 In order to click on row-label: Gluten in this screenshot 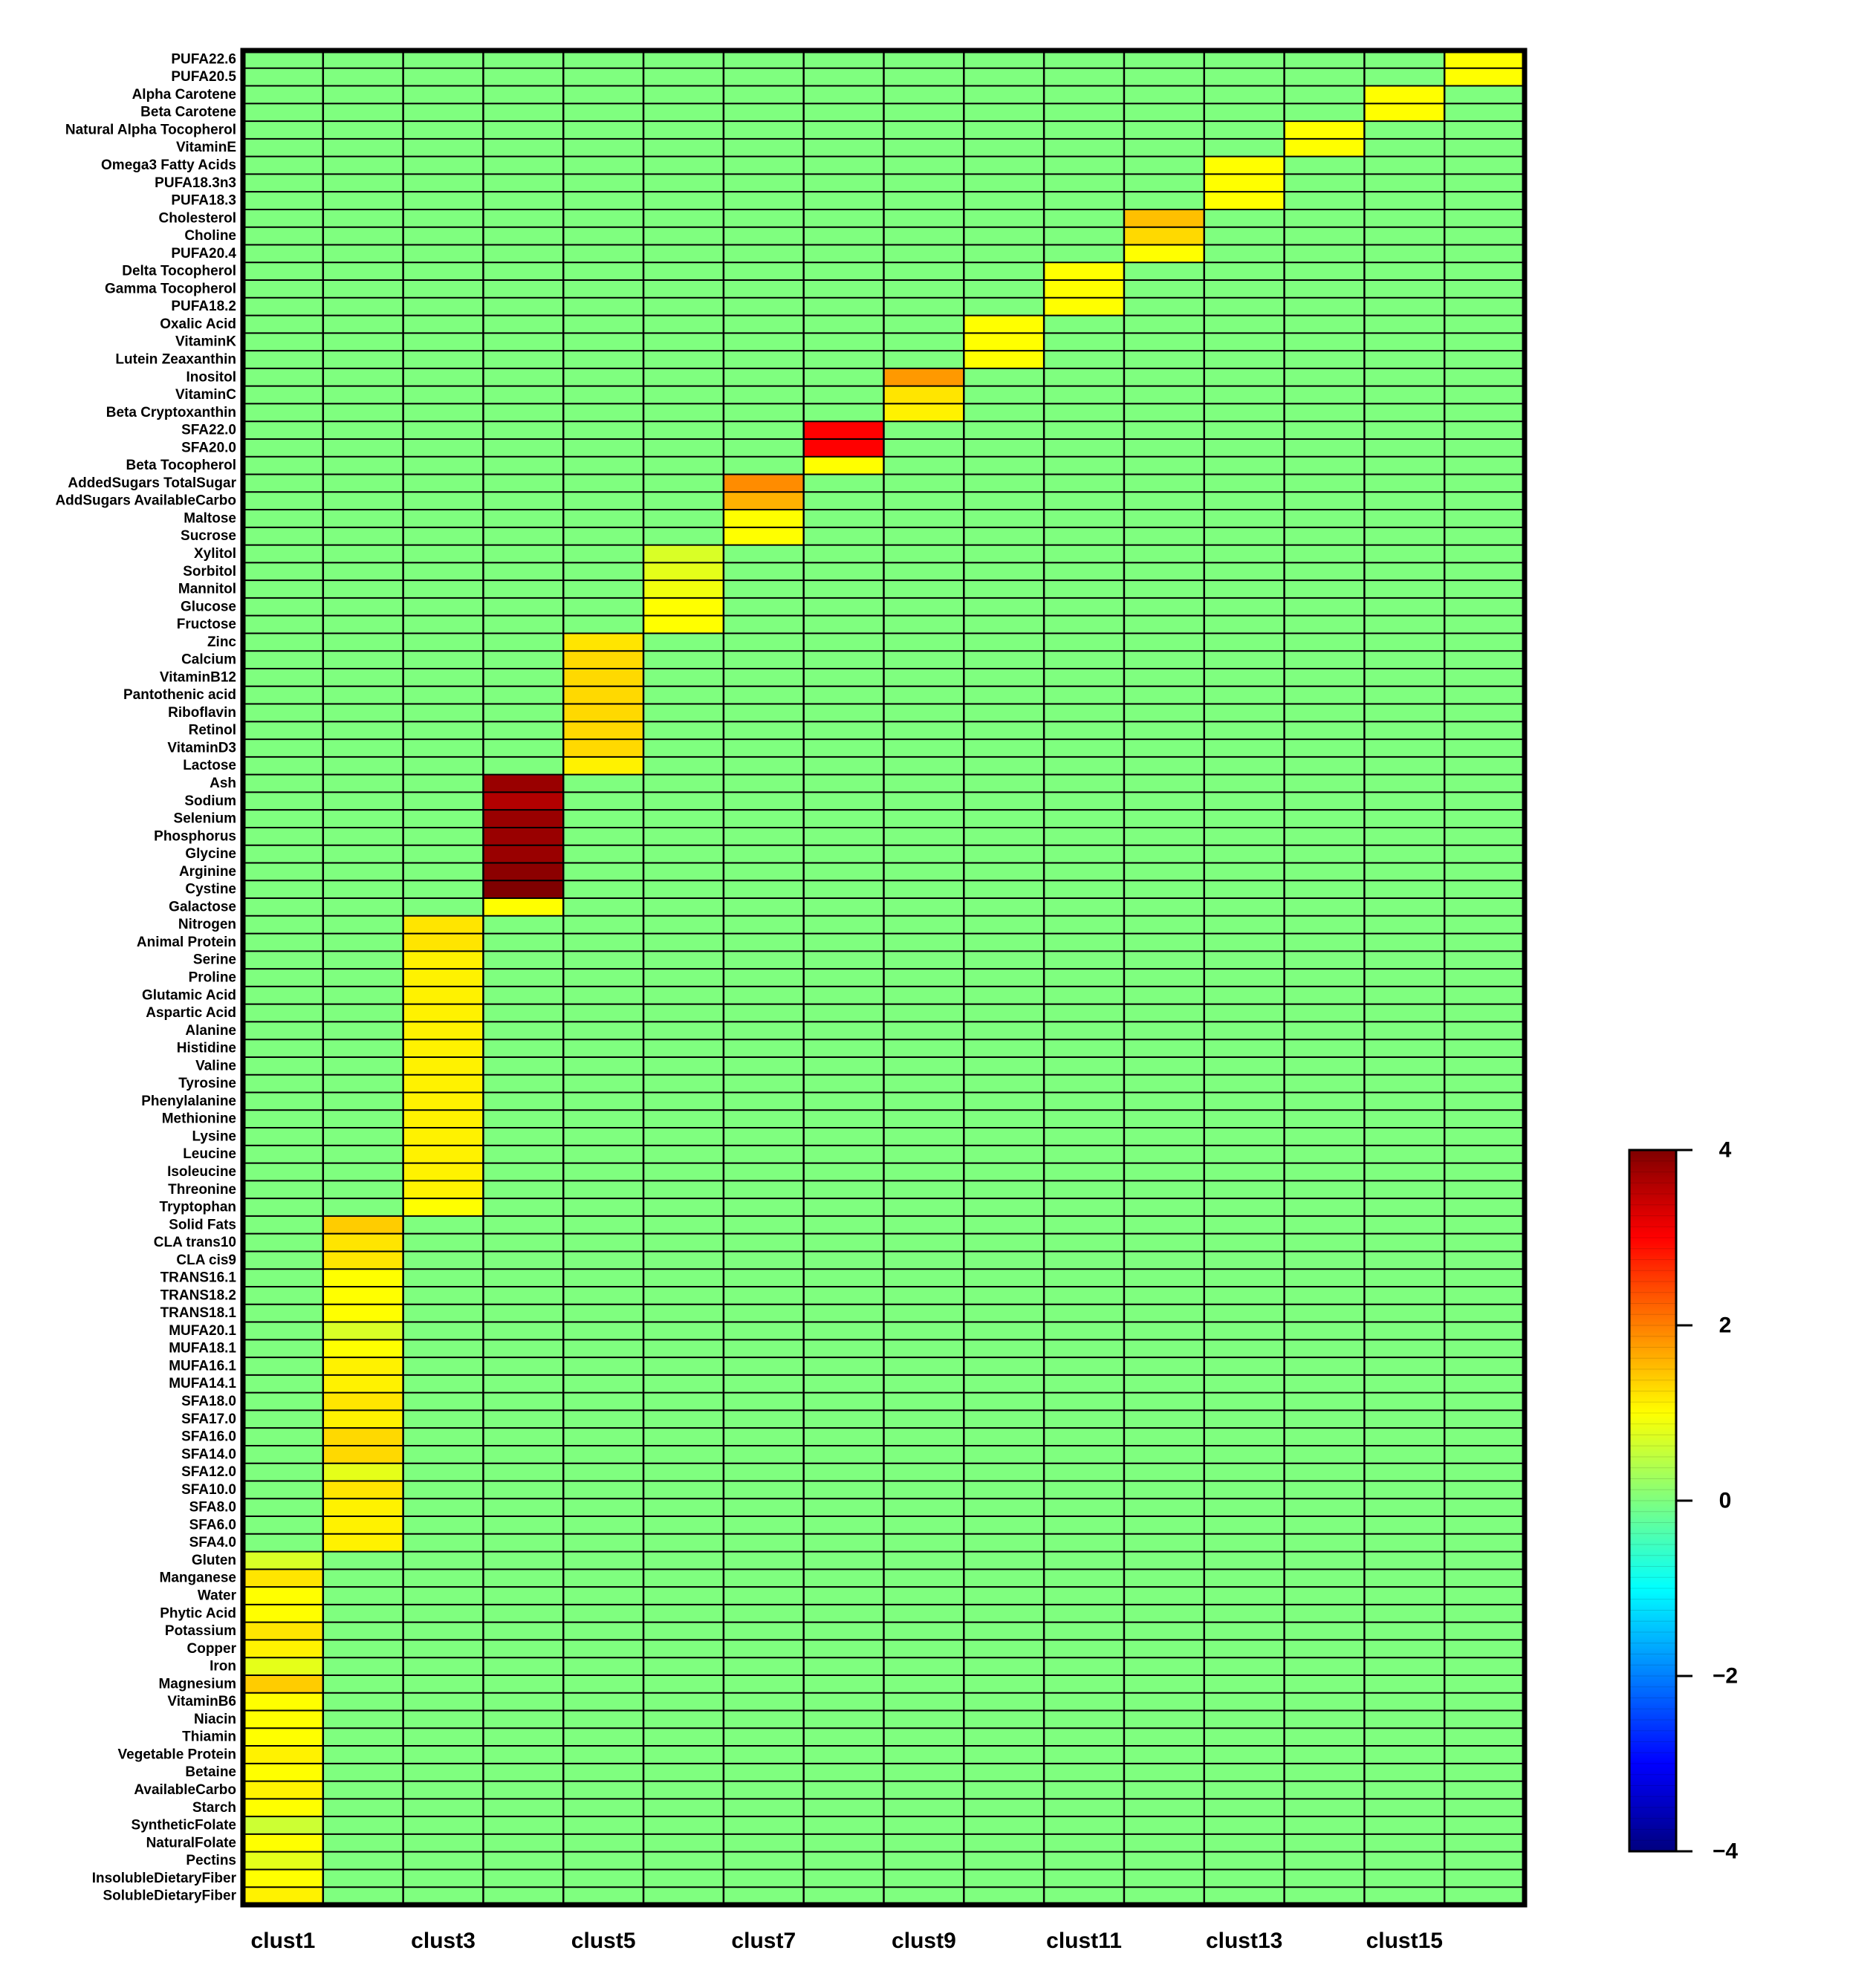, I will do `click(214, 1560)`.